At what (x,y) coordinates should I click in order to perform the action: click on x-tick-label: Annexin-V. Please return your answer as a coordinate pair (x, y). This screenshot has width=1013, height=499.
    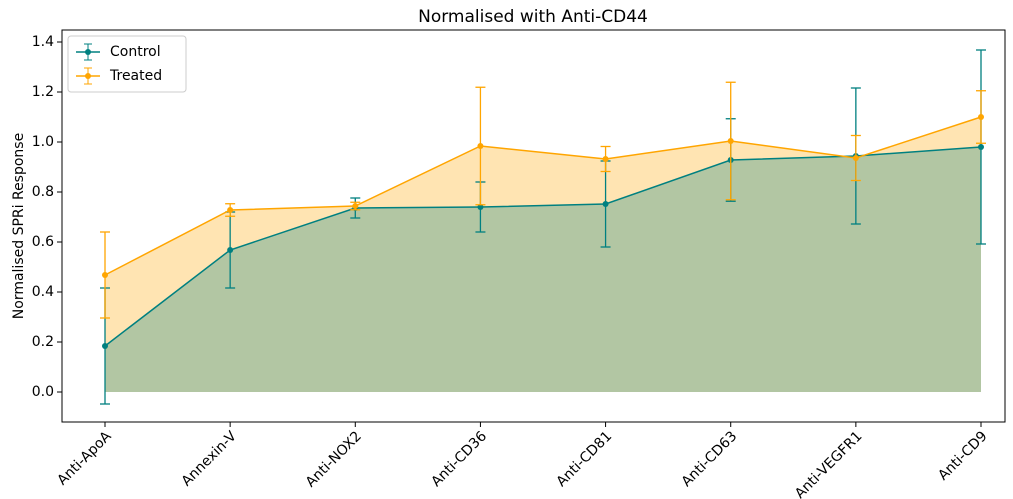
    Looking at the image, I should click on (209, 458).